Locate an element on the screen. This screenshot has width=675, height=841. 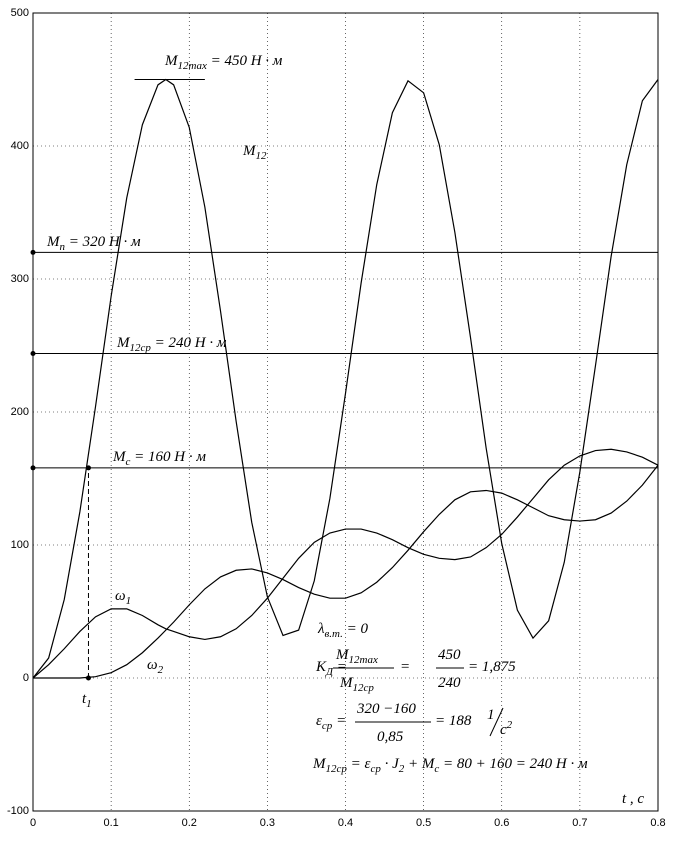
annotation-part: 240 is located at coordinates (449, 683).